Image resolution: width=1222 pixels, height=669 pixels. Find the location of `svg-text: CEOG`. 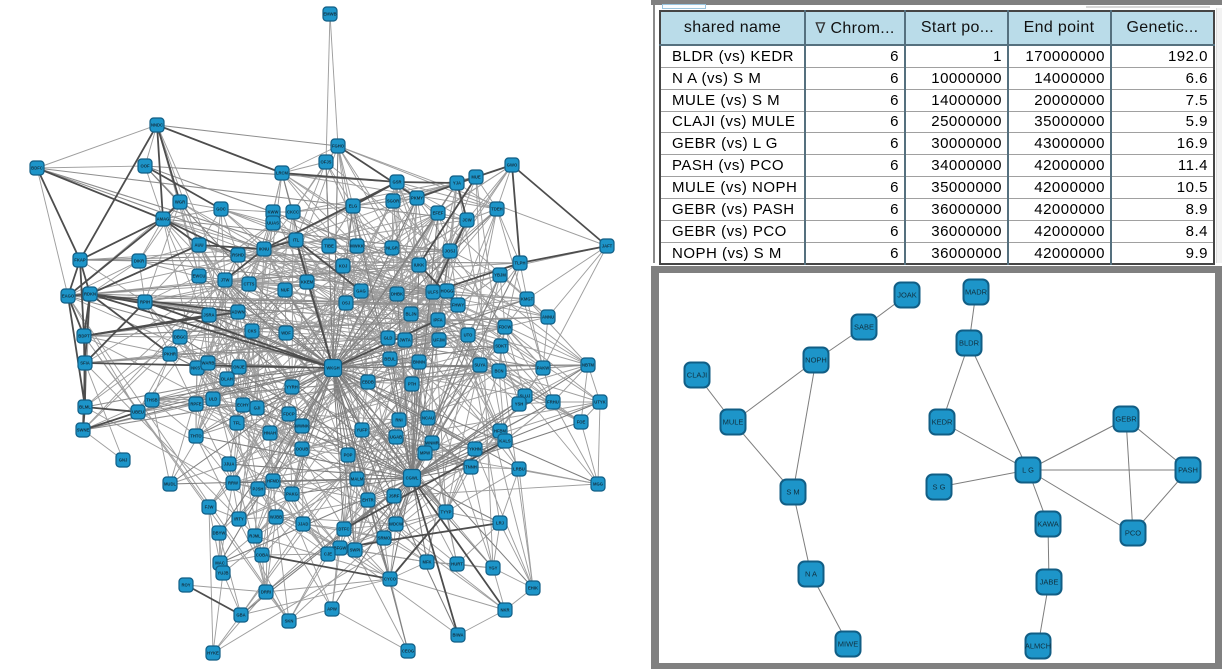

svg-text: CEOG is located at coordinates (408, 651).